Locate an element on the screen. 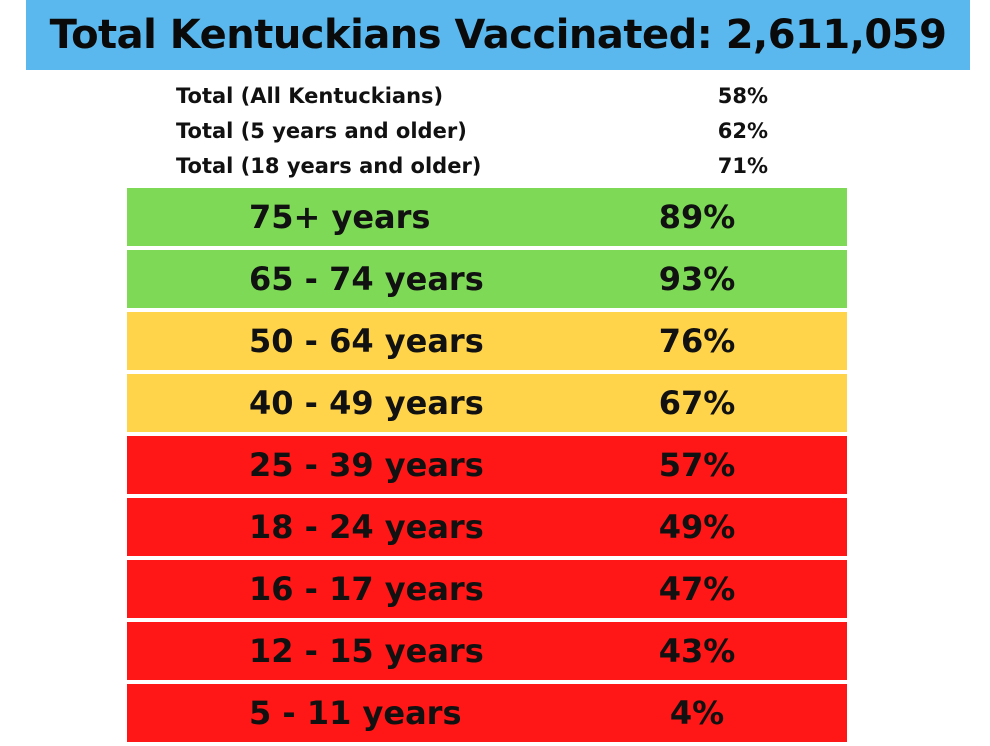 The width and height of the screenshot is (990, 746). summary-value: 58% is located at coordinates (742, 95).